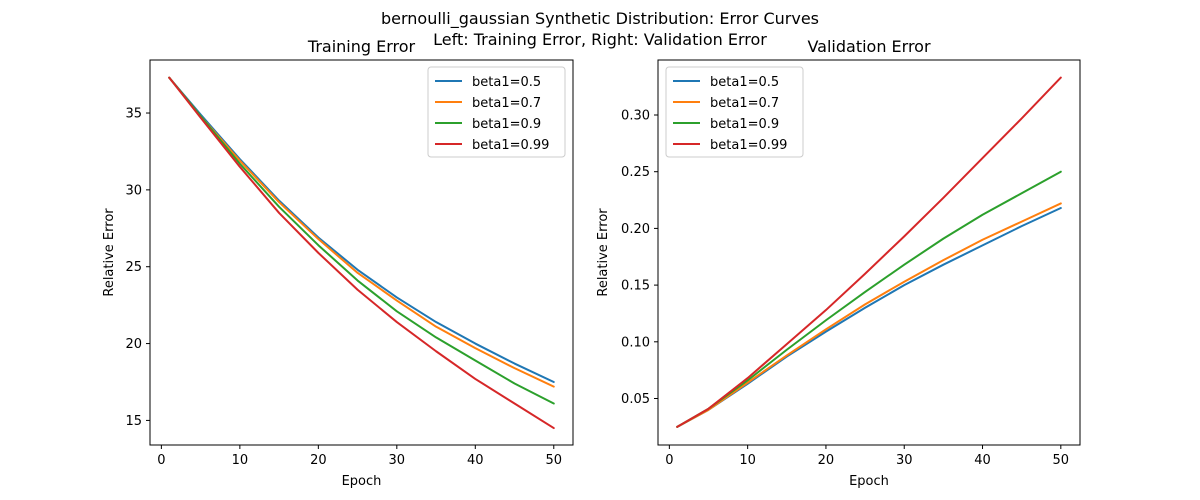 The height and width of the screenshot is (500, 1200). What do you see at coordinates (506, 82) in the screenshot?
I see `training-legend-label-1: beta1=0.5` at bounding box center [506, 82].